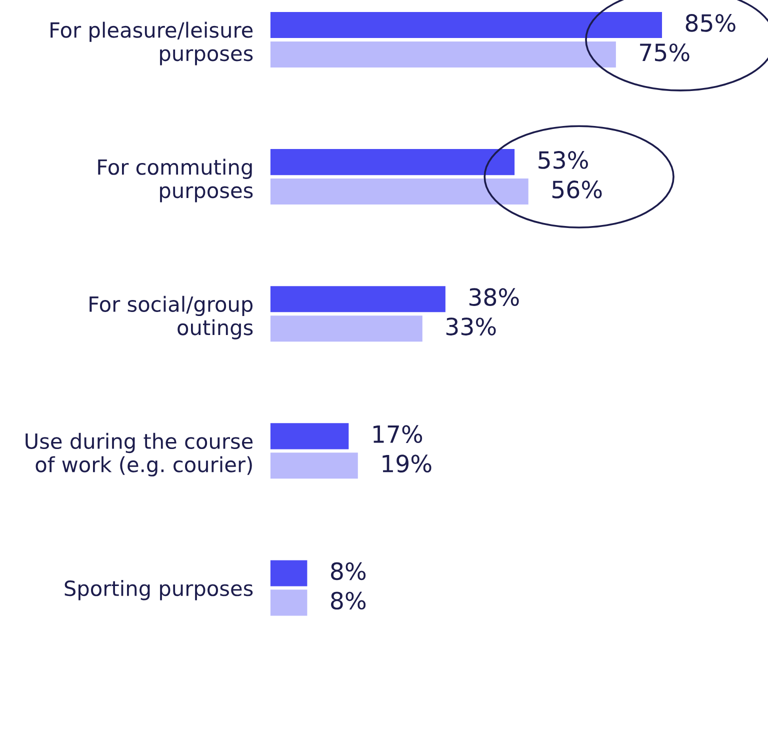 This screenshot has width=768, height=756. I want to click on data-label: 19%, so click(407, 463).